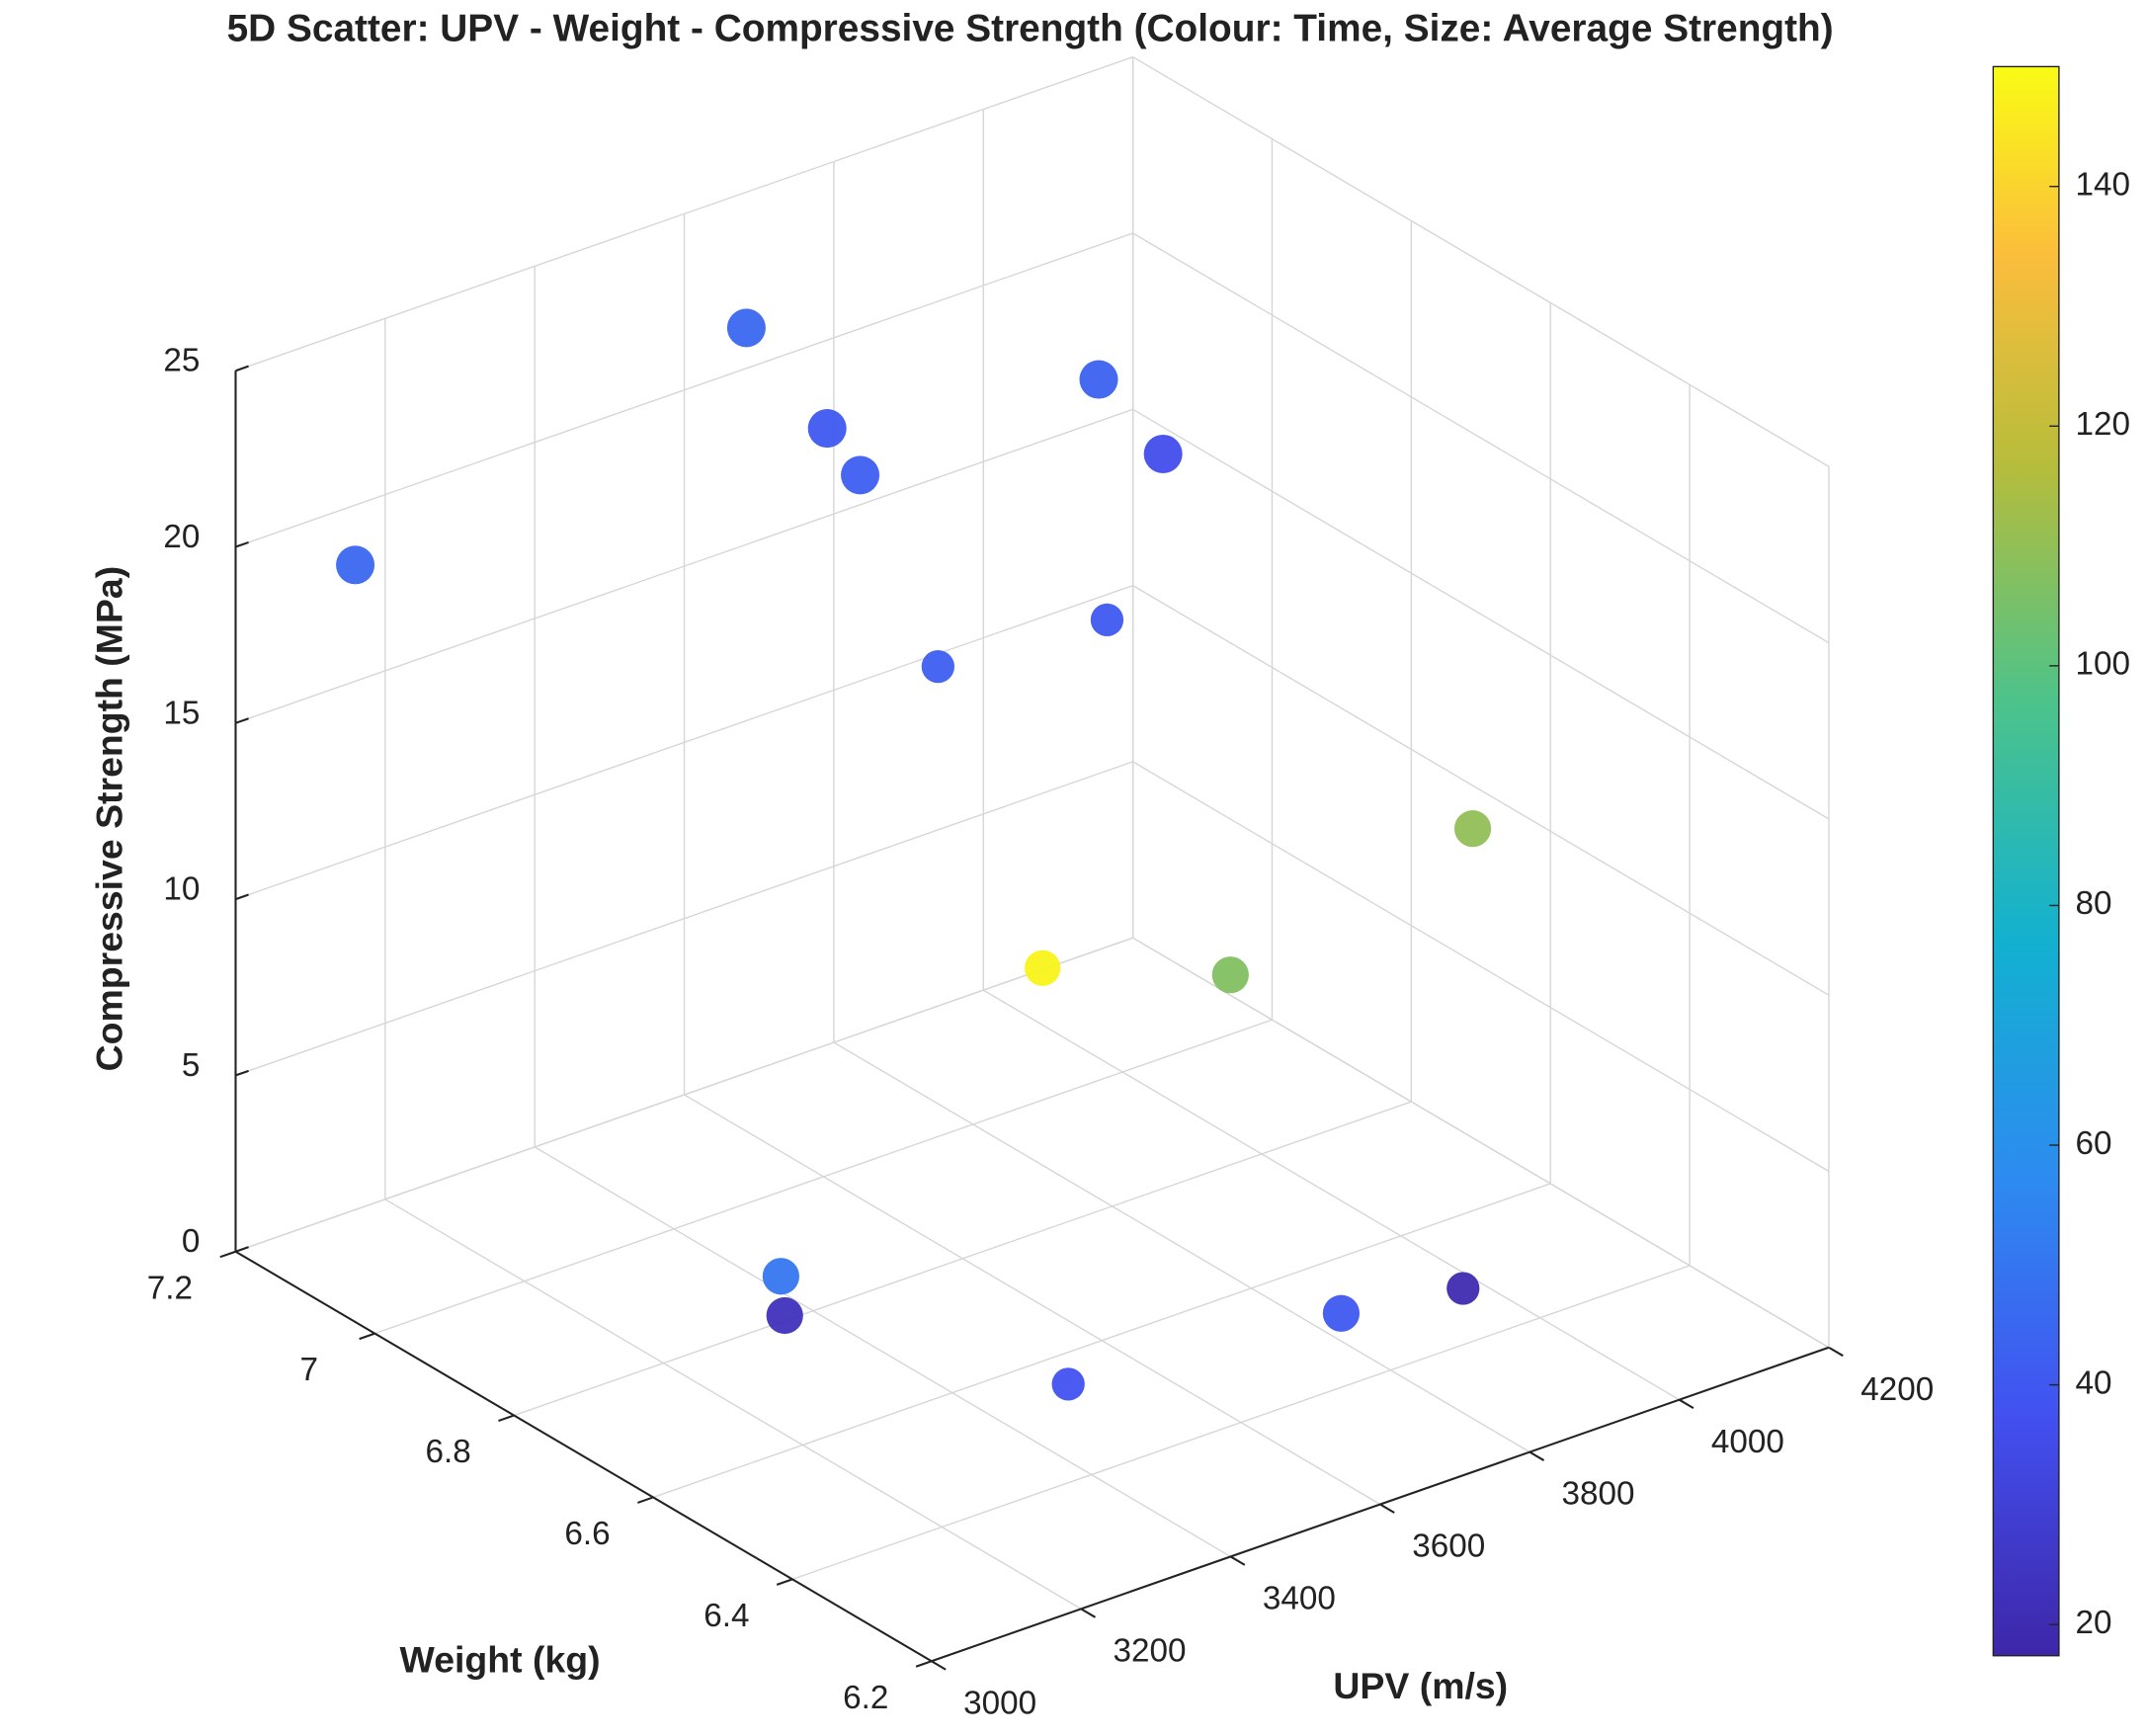  Describe the element at coordinates (865, 1698) in the screenshot. I see `y-tick-label: 6.2` at that location.